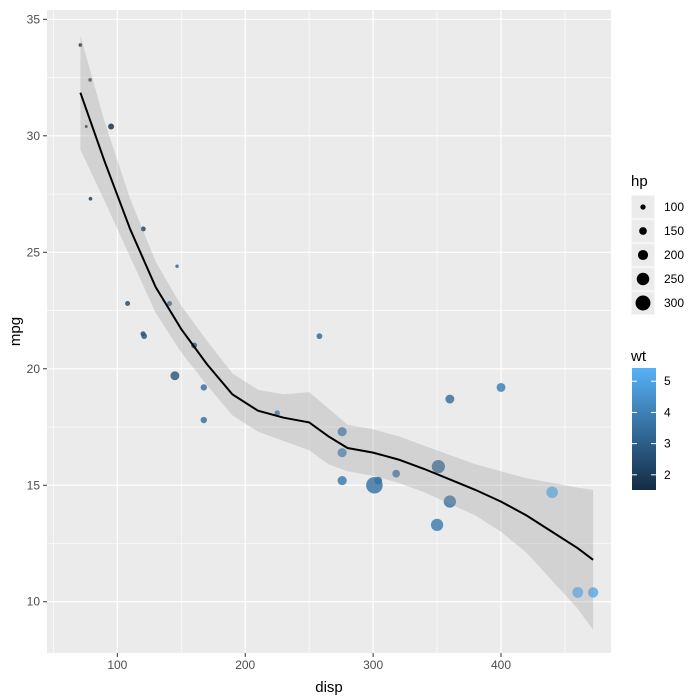 The image size is (700, 700). I want to click on size-legend-label: 200, so click(674, 255).